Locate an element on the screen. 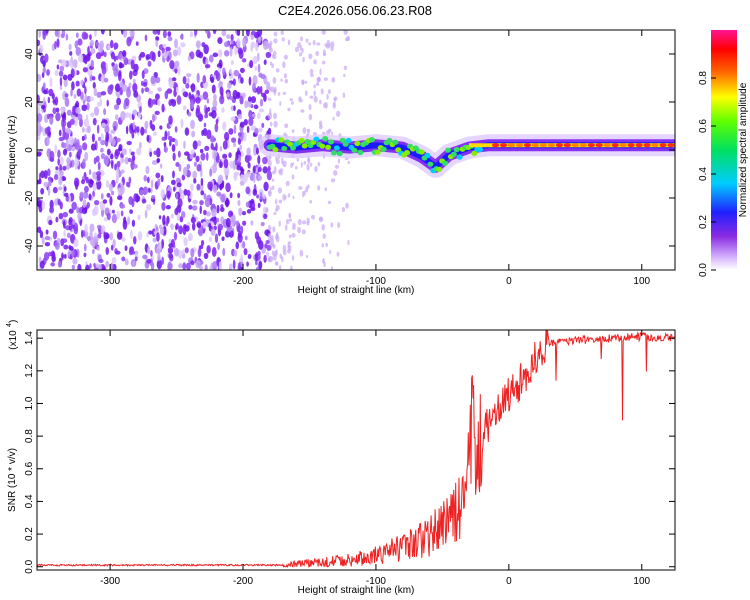 The width and height of the screenshot is (750, 600). snr-x-tick-label: -100 is located at coordinates (376, 581).